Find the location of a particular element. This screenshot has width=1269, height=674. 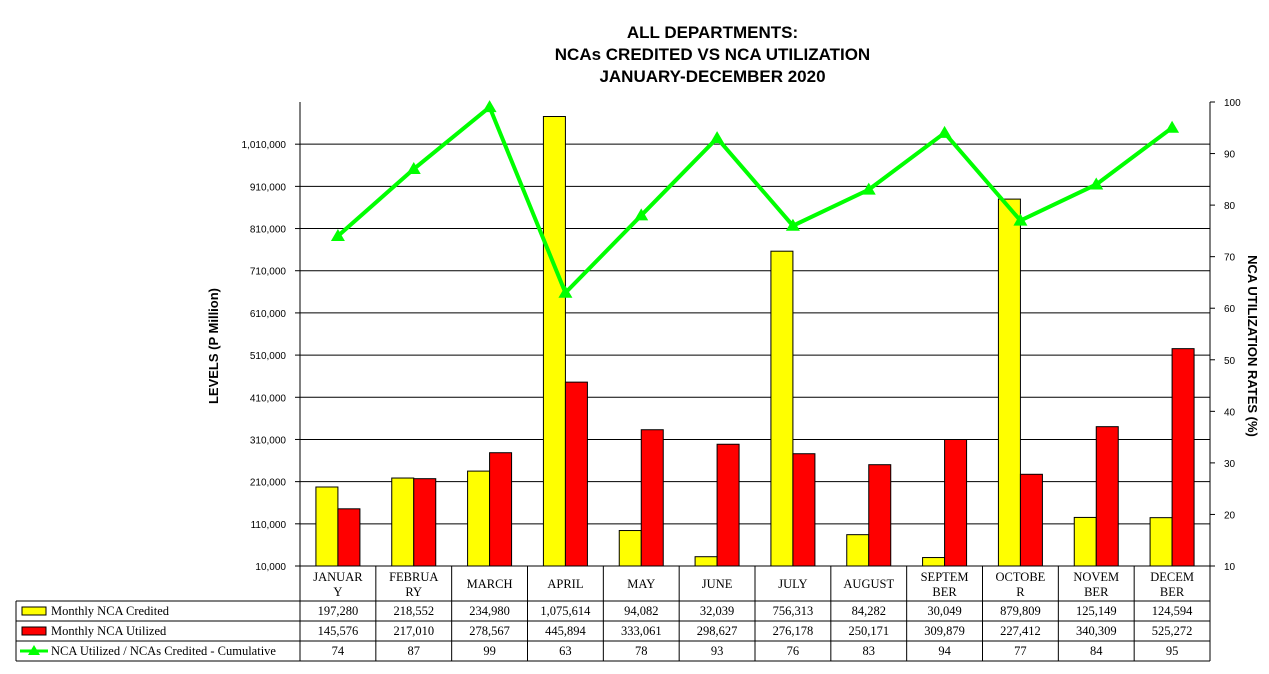

table-value: 84,282 is located at coordinates (869, 611).